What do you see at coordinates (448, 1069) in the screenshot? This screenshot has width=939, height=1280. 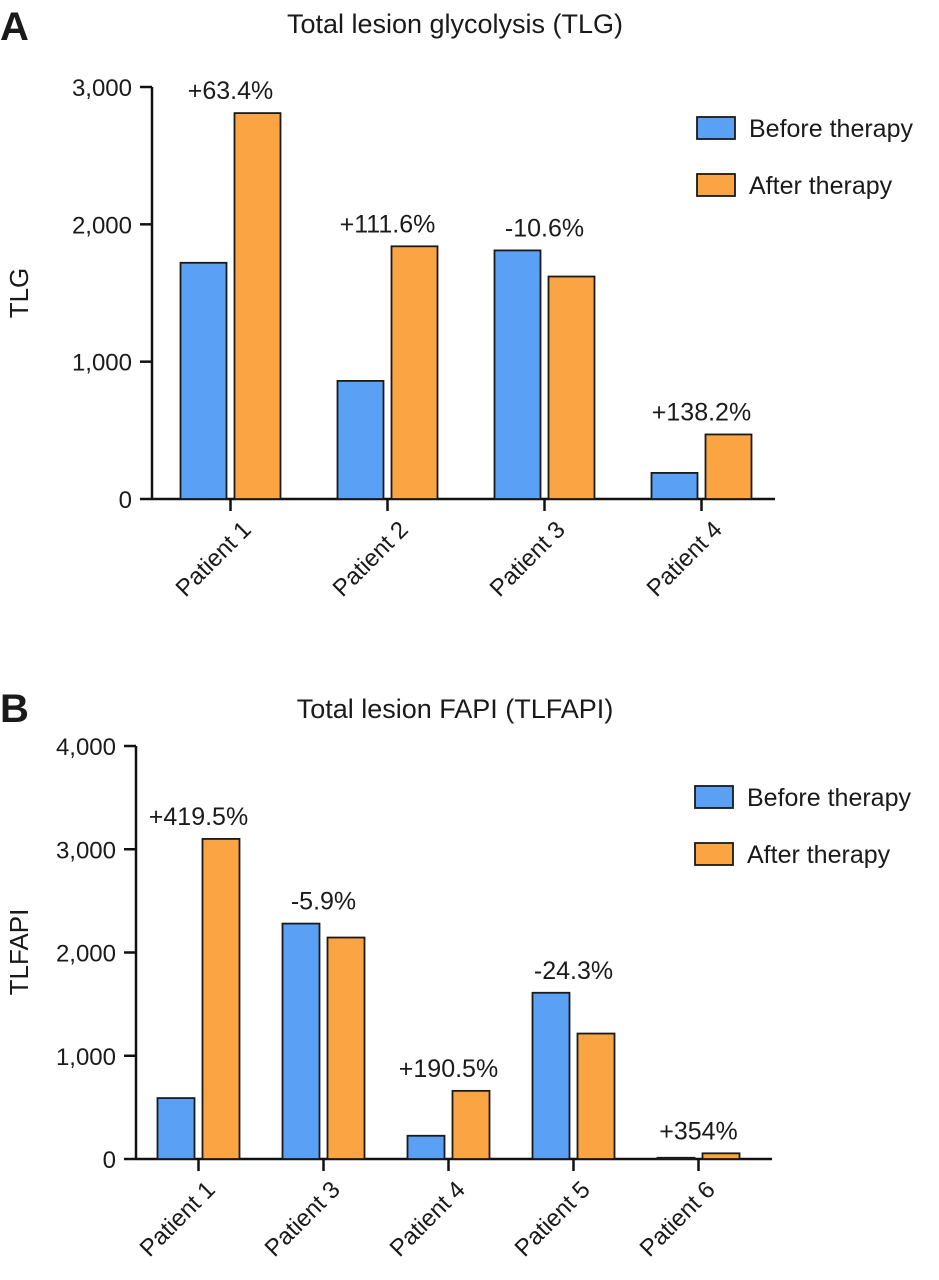 I see `change-annotation: +190.5%` at bounding box center [448, 1069].